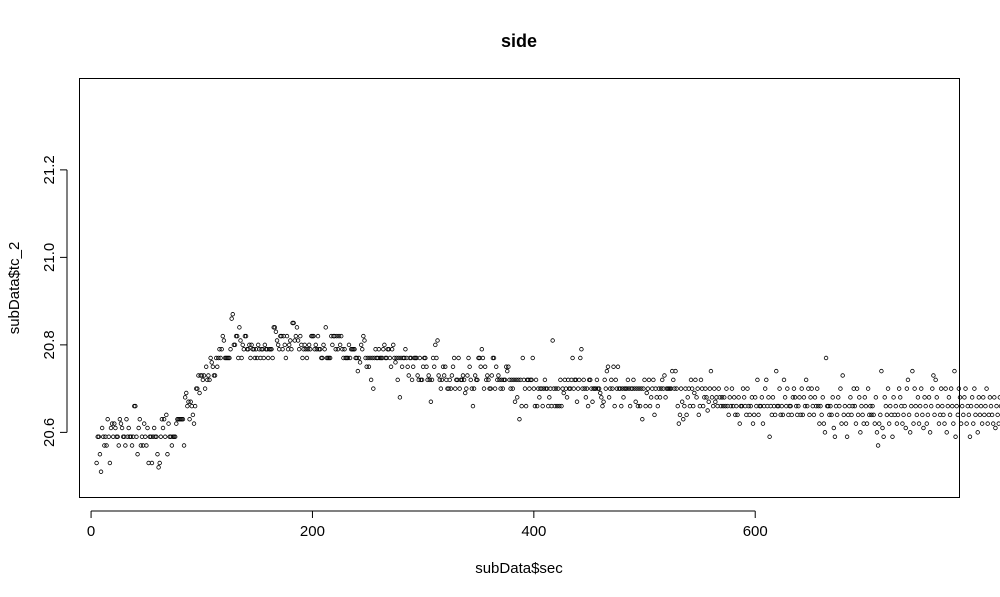  I want to click on y-axis-label: subData$tc_2, so click(14, 288).